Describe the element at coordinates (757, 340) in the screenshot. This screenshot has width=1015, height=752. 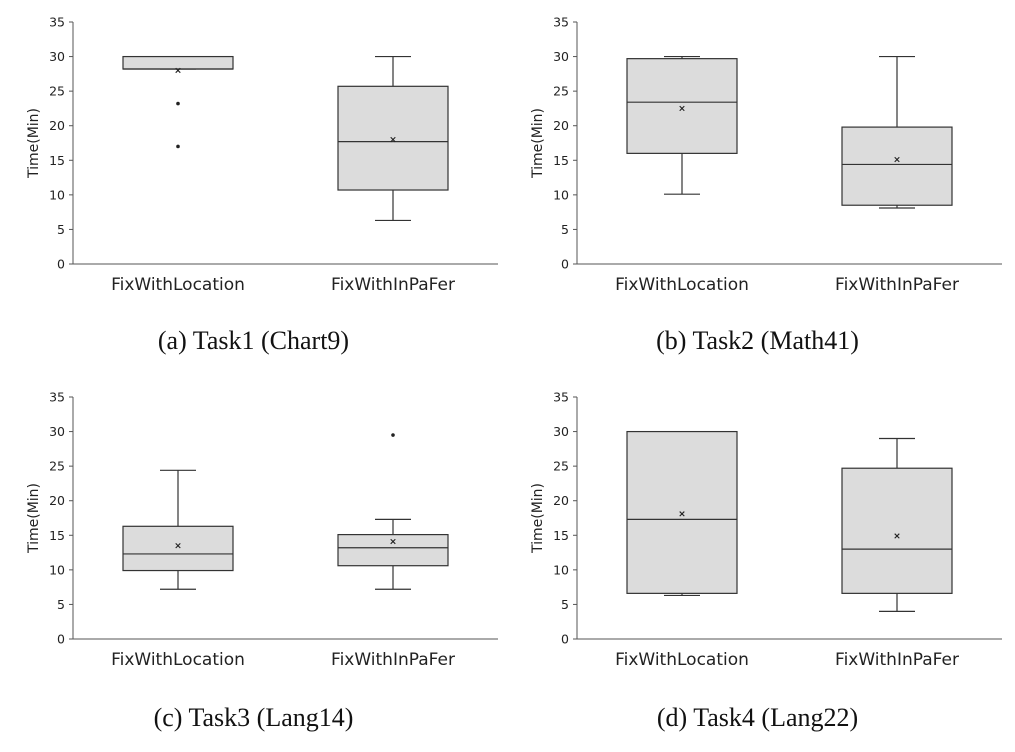
I see `caption-b: (b) Task2 (Math41)` at that location.